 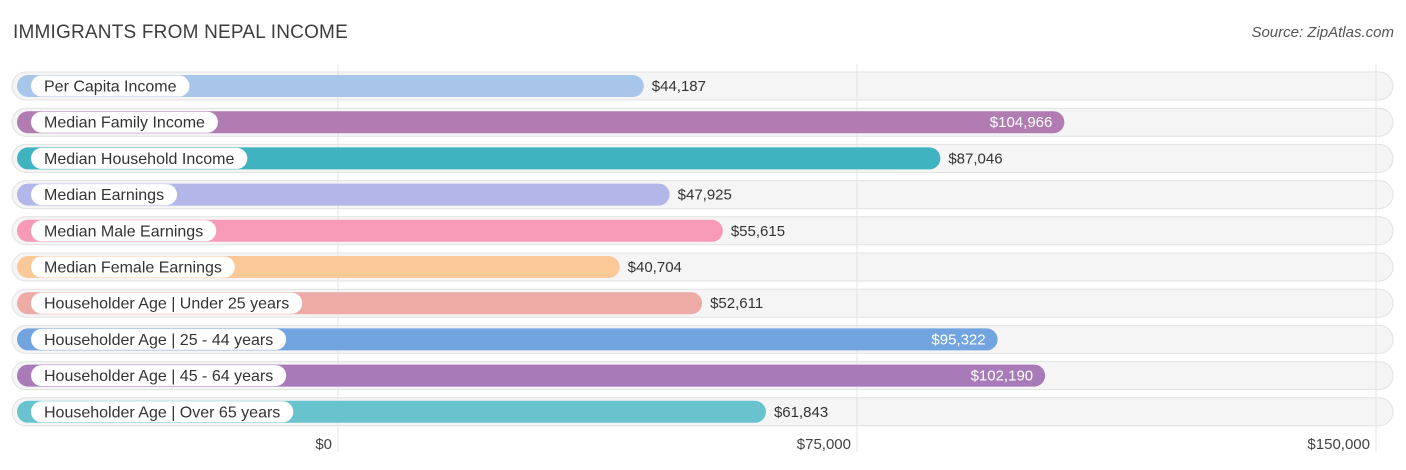 I want to click on bar-label: Median Female Earnings, so click(x=133, y=268).